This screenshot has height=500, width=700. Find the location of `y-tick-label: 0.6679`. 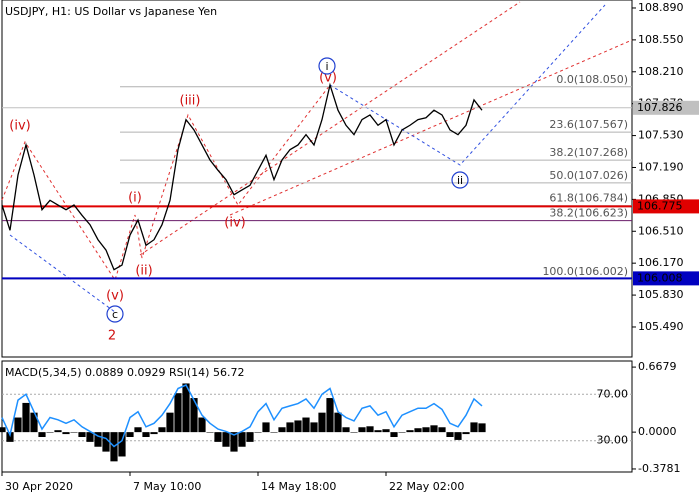

y-tick-label: 0.6679 is located at coordinates (657, 366).